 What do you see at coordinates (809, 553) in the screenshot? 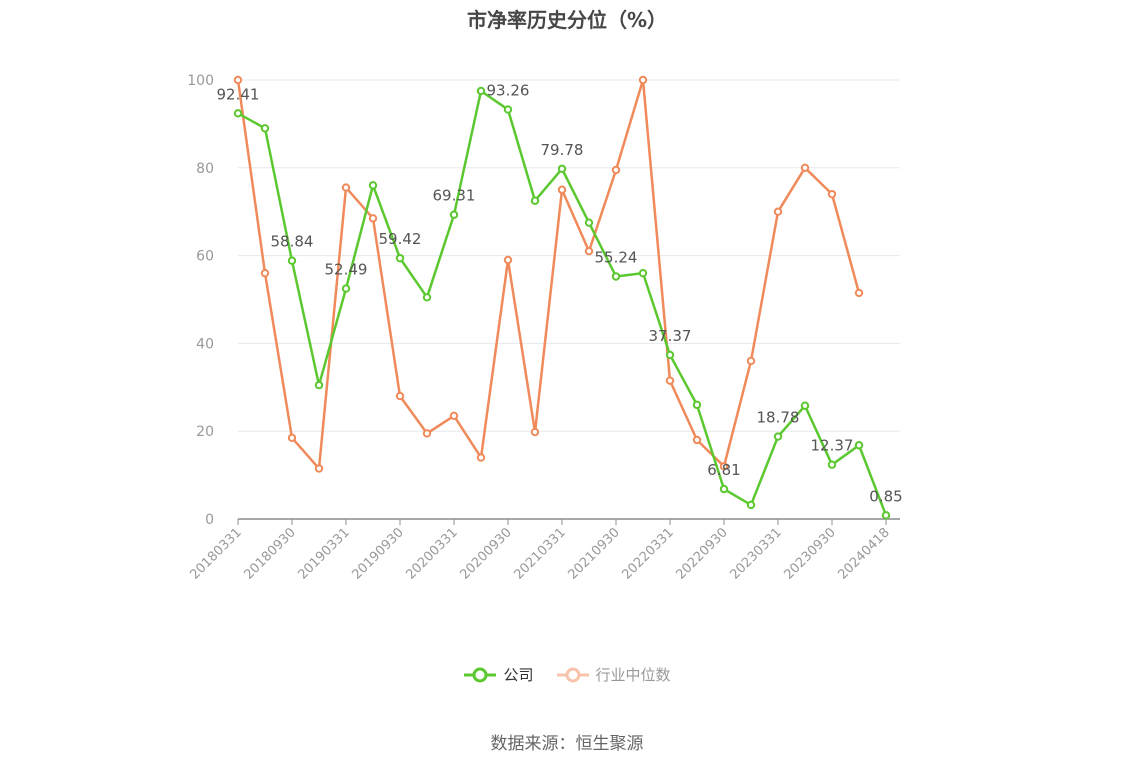
I see `x-tick-label: 20230930` at bounding box center [809, 553].